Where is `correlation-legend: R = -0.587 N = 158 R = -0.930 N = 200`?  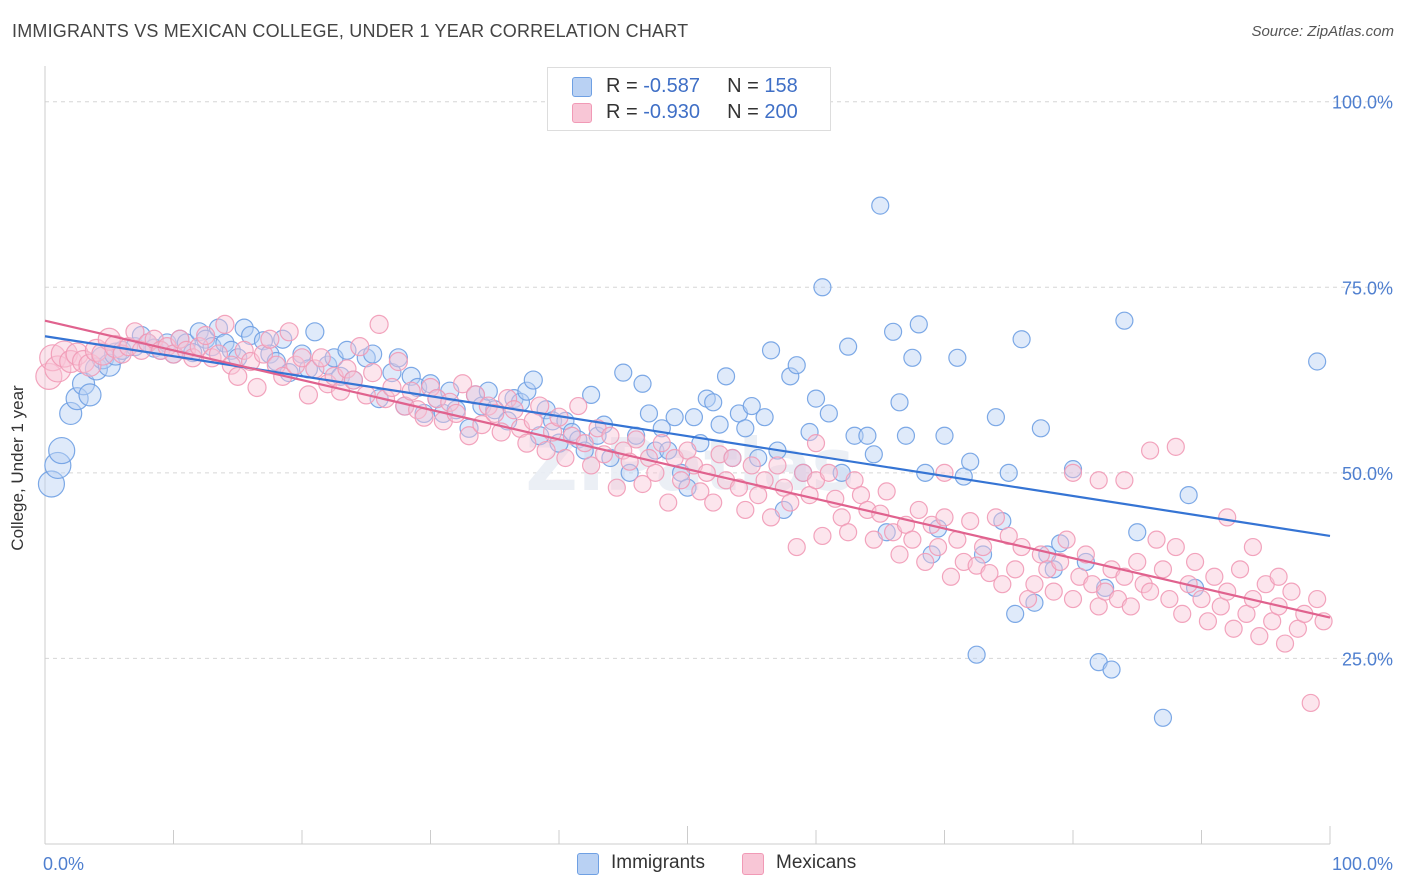
correlation-legend: R = -0.587 N = 158 R = -0.930 N = 200 is located at coordinates (689, 99).